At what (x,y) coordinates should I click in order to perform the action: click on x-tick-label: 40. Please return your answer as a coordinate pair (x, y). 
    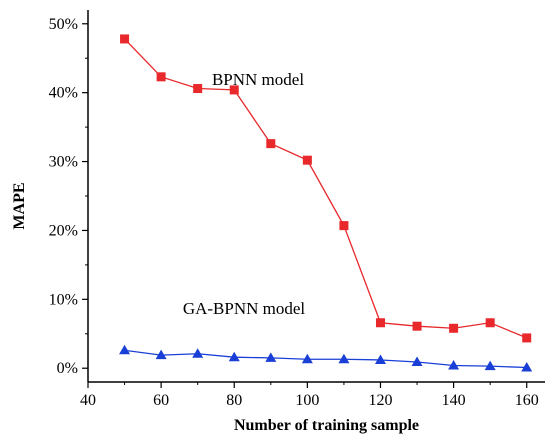
    Looking at the image, I should click on (88, 400).